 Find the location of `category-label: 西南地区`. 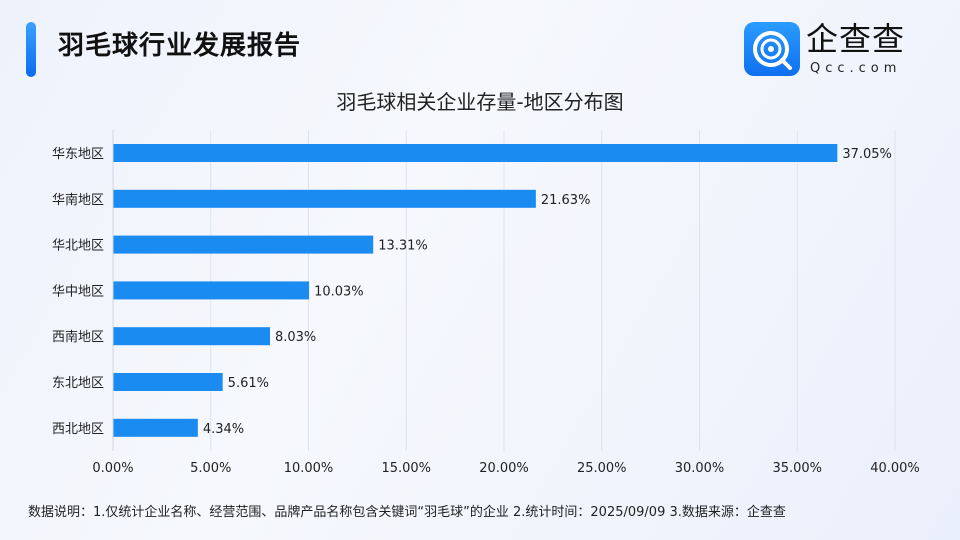

category-label: 西南地区 is located at coordinates (78, 337).